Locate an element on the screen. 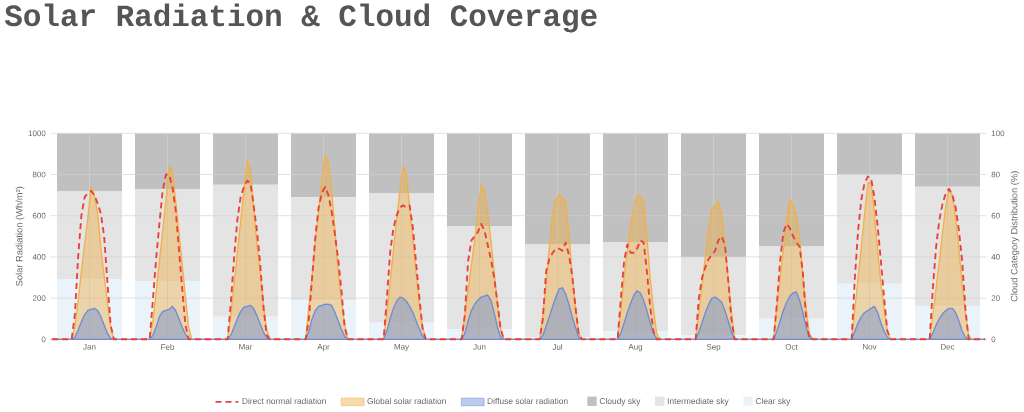  chart-title: Solar Radiation & Cloud Coverage is located at coordinates (300, 18).